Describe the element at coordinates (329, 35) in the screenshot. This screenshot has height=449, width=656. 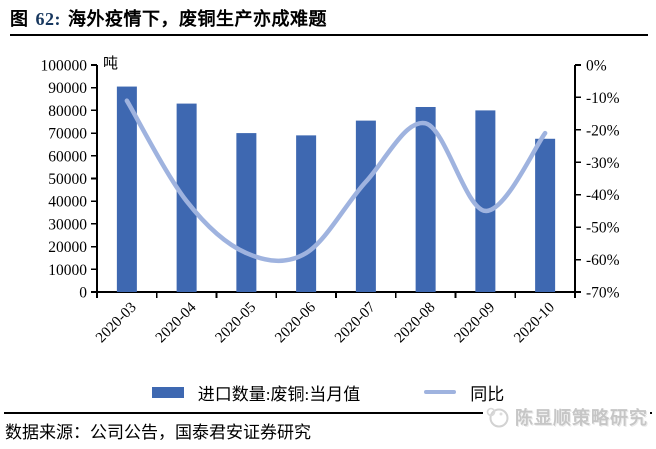
I see `title-divider` at that location.